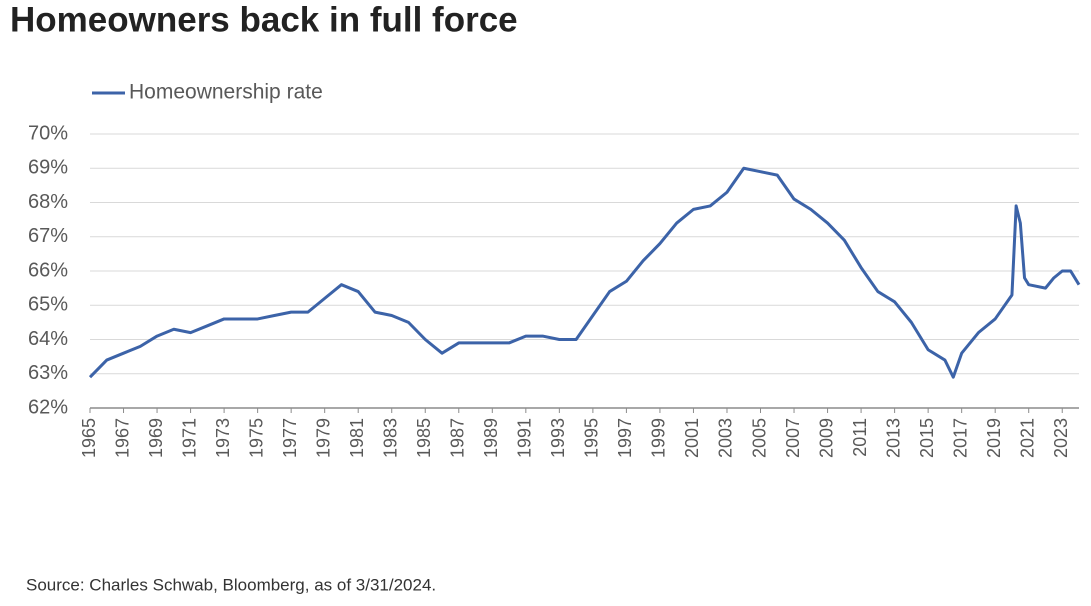 The width and height of the screenshot is (1091, 606). Describe the element at coordinates (48, 168) in the screenshot. I see `y-tick-label: 69%` at that location.